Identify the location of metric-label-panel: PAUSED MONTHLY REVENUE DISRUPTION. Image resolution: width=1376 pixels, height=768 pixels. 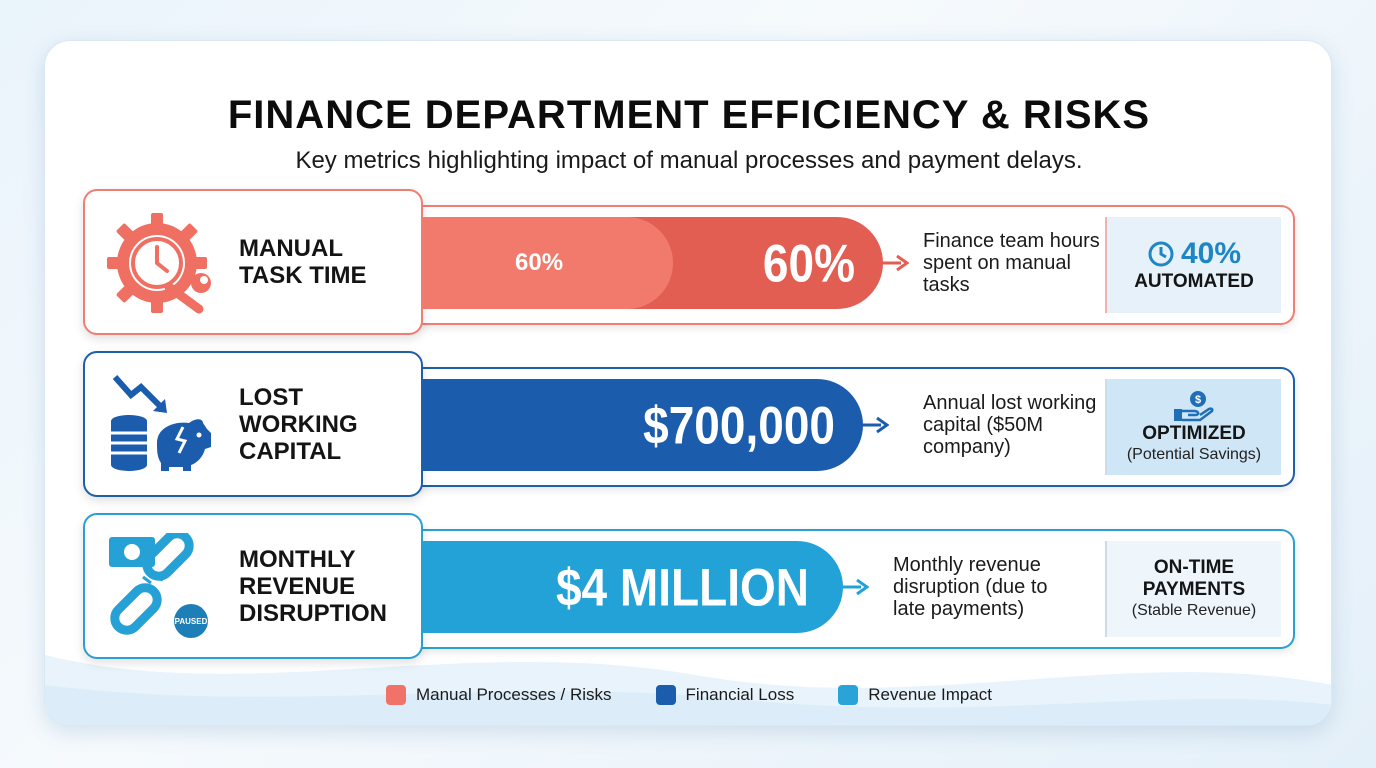
(253, 586).